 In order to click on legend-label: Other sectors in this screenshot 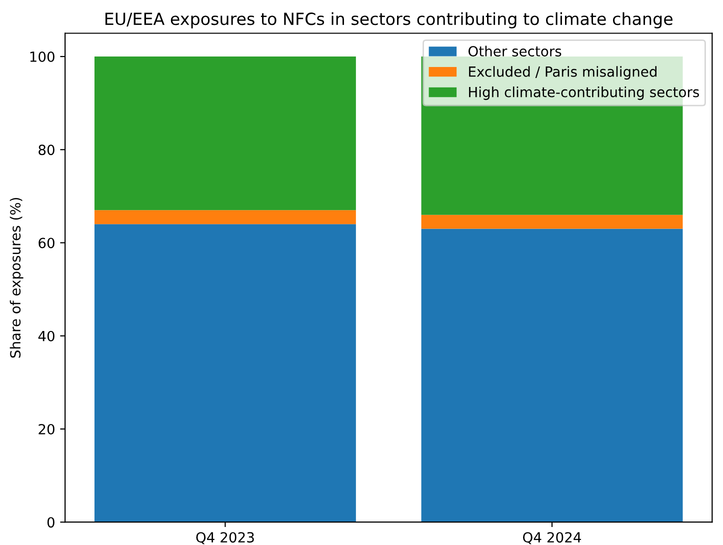, I will do `click(515, 51)`.